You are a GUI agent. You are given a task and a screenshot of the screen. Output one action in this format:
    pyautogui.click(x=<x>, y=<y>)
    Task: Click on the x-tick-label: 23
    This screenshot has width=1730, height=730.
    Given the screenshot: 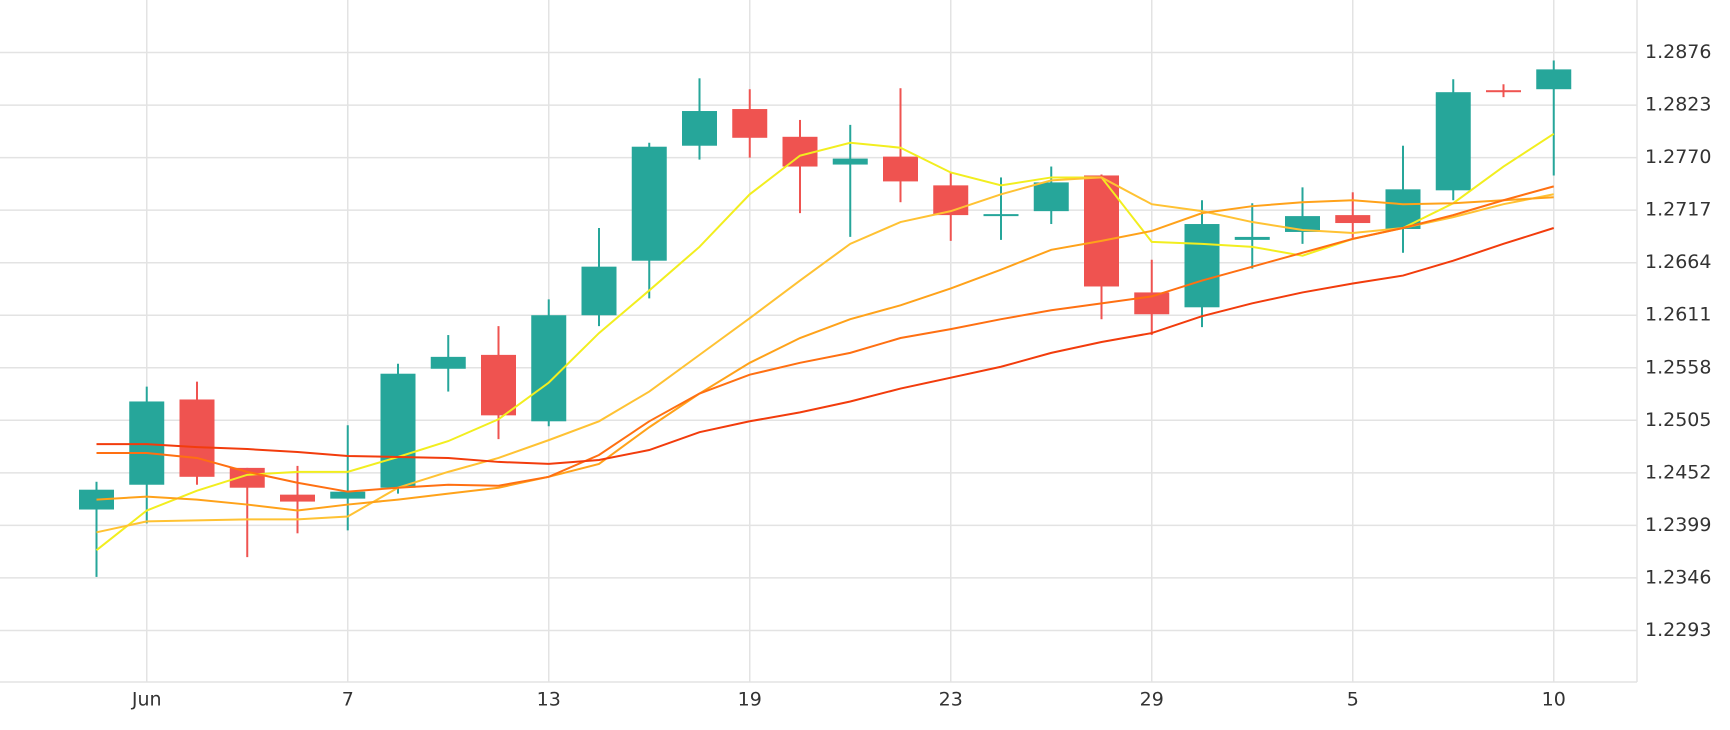 What is the action you would take?
    pyautogui.click(x=951, y=700)
    